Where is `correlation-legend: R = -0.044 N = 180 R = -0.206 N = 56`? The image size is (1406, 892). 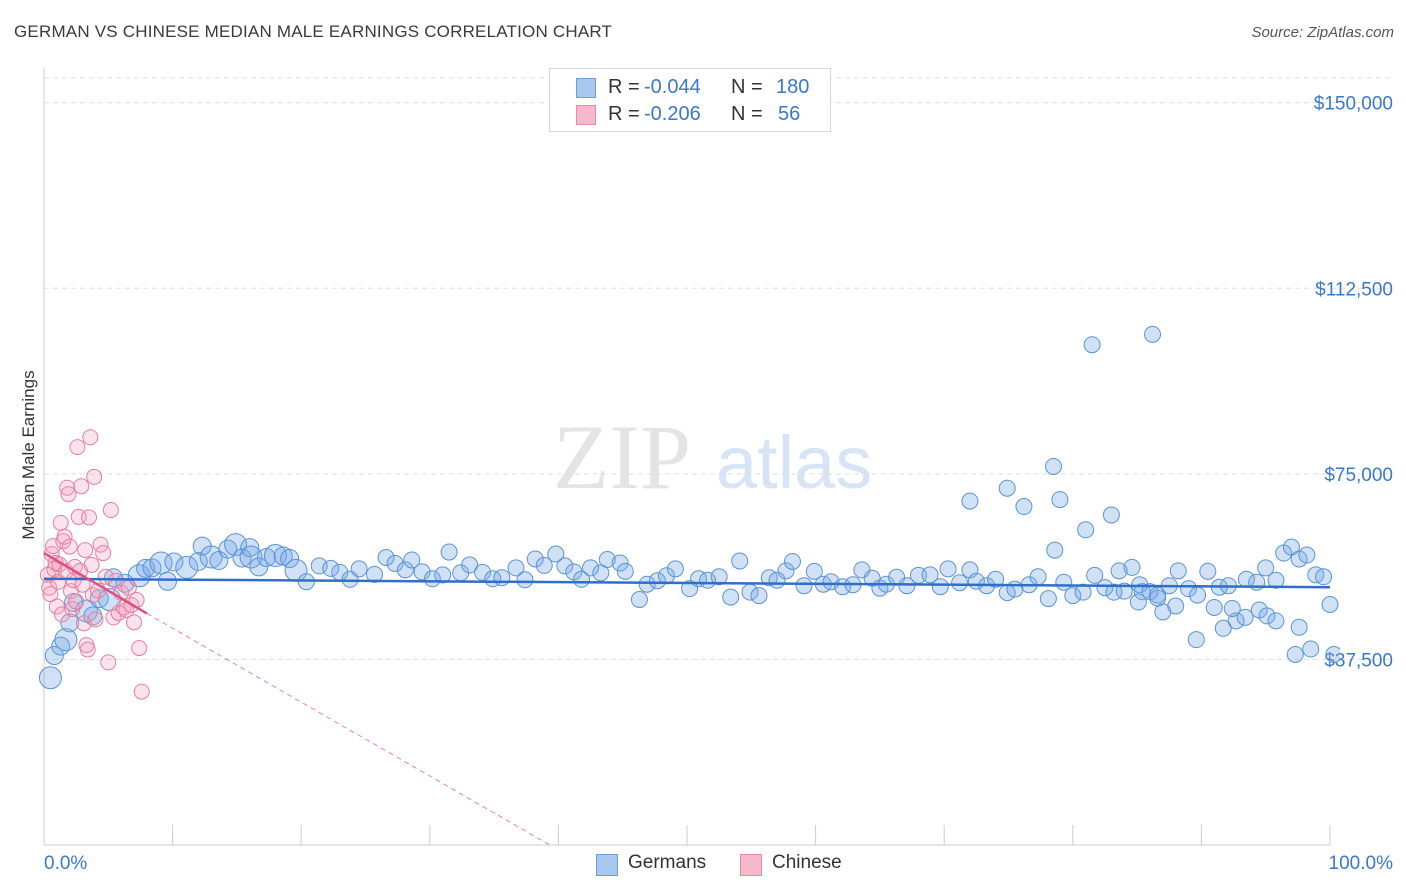
correlation-legend: R = -0.044 N = 180 R = -0.206 N = 56 is located at coordinates (690, 100).